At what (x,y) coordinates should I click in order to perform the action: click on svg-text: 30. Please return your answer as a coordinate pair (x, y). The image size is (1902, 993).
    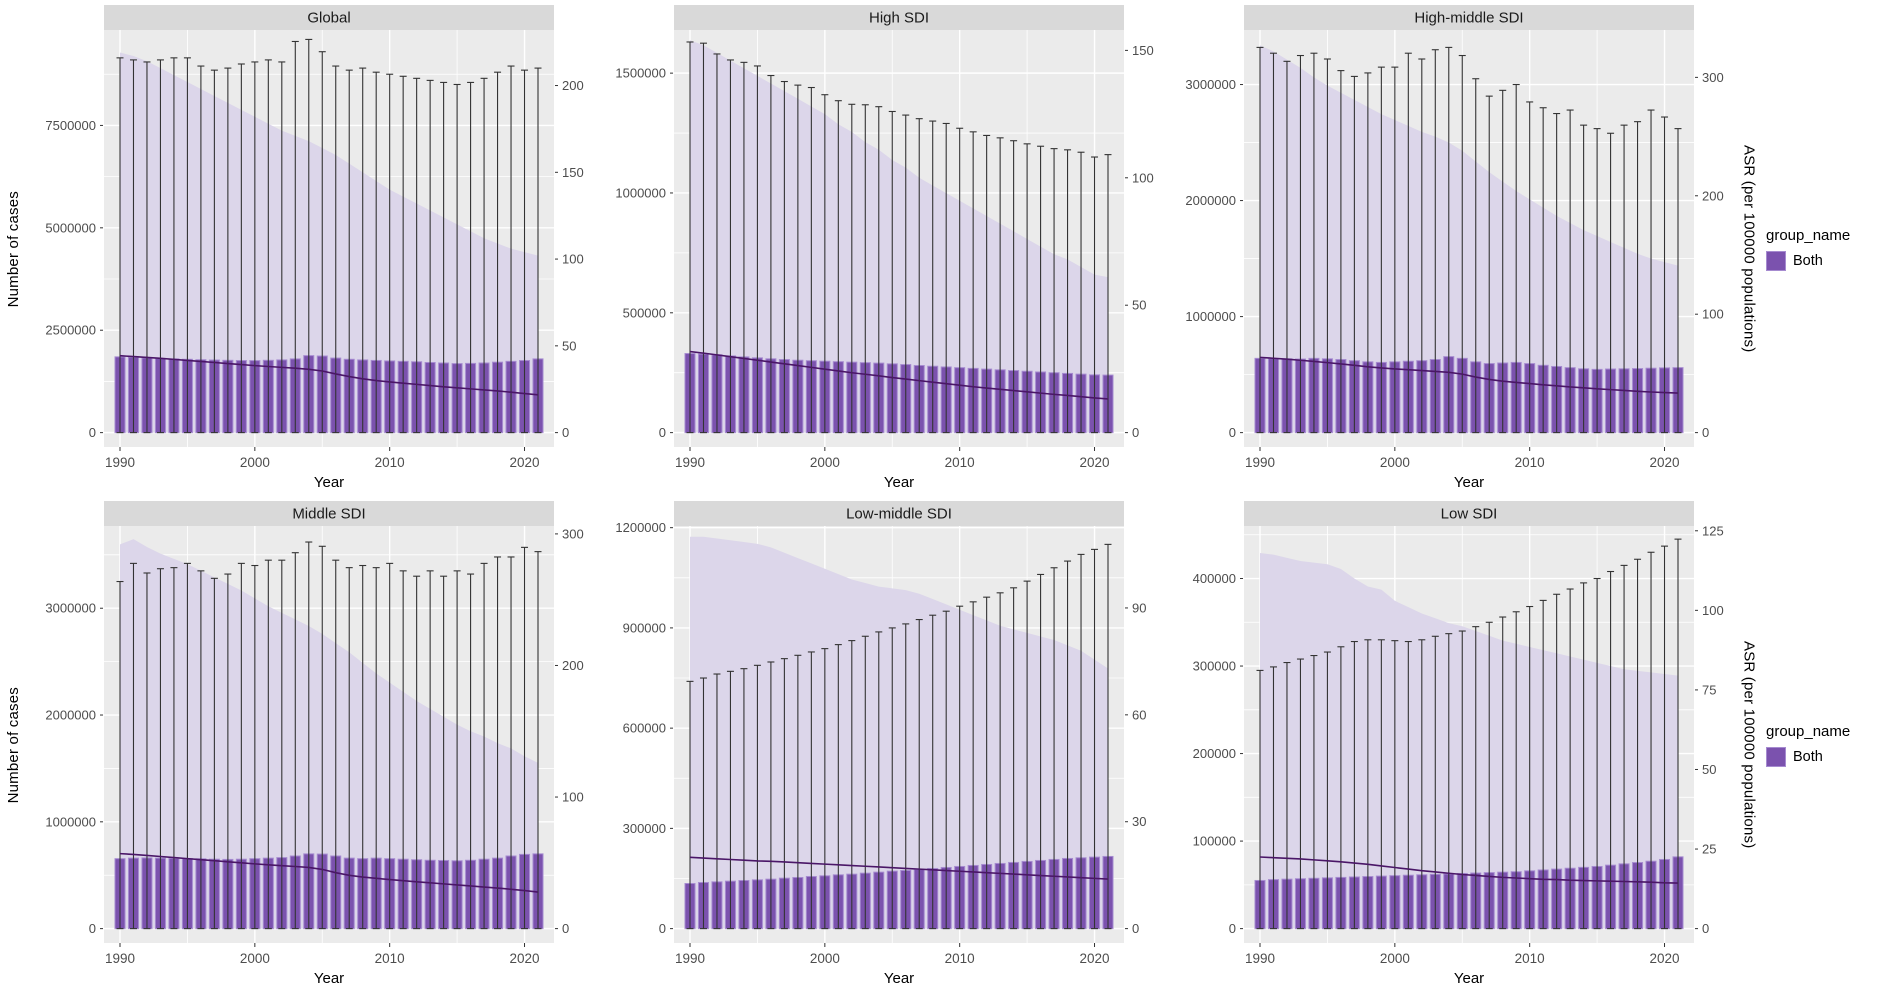
    Looking at the image, I should click on (1139, 821).